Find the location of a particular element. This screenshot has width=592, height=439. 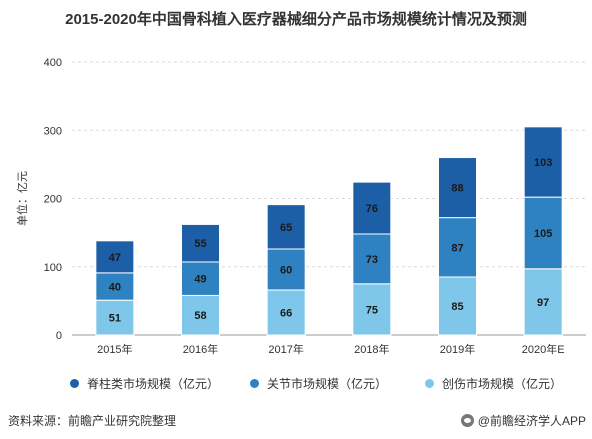

data-label: 105 is located at coordinates (543, 234).